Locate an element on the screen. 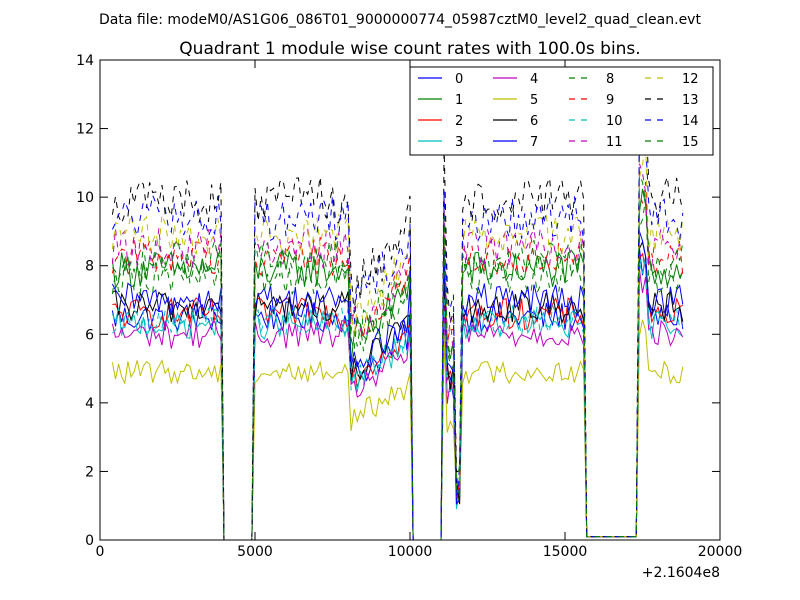 The height and width of the screenshot is (600, 800). legend-label-14: 14 is located at coordinates (690, 121).